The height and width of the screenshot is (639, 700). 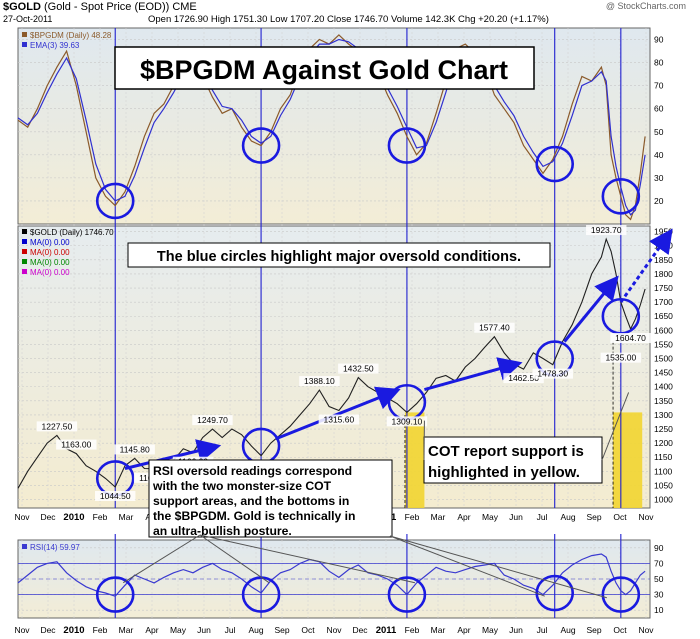 I want to click on x-tick-label-bottom: Aug, so click(x=255, y=630).